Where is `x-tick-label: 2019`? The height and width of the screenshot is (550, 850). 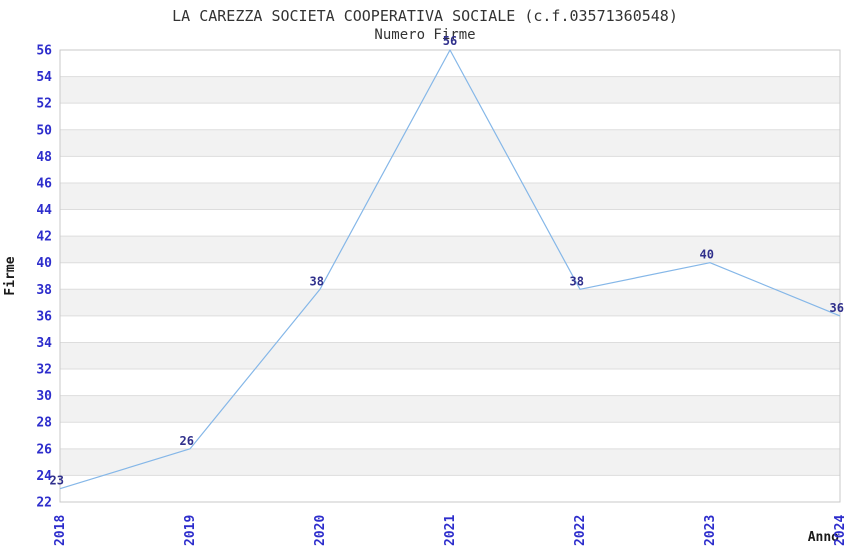 x-tick-label: 2019 is located at coordinates (190, 530).